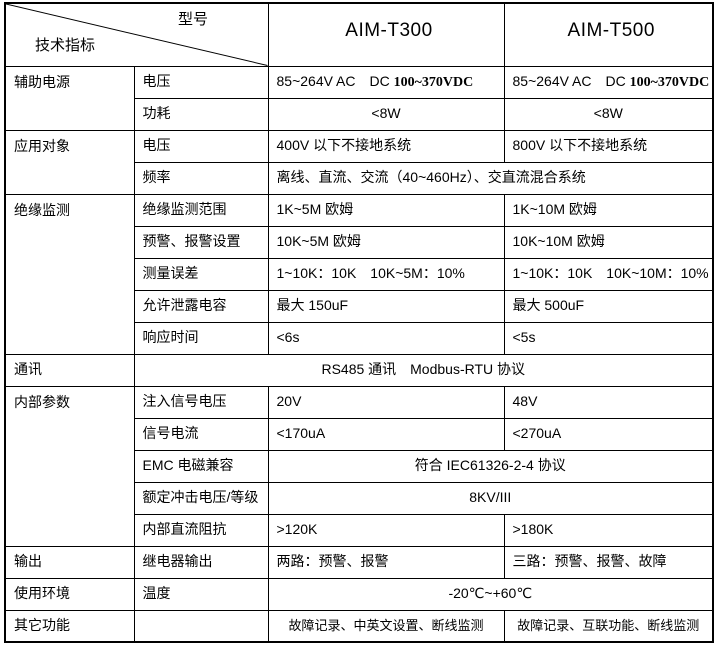 The height and width of the screenshot is (647, 716). Describe the element at coordinates (201, 498) in the screenshot. I see `spec-impulse-voltage: 额定冲击电压/等级` at that location.